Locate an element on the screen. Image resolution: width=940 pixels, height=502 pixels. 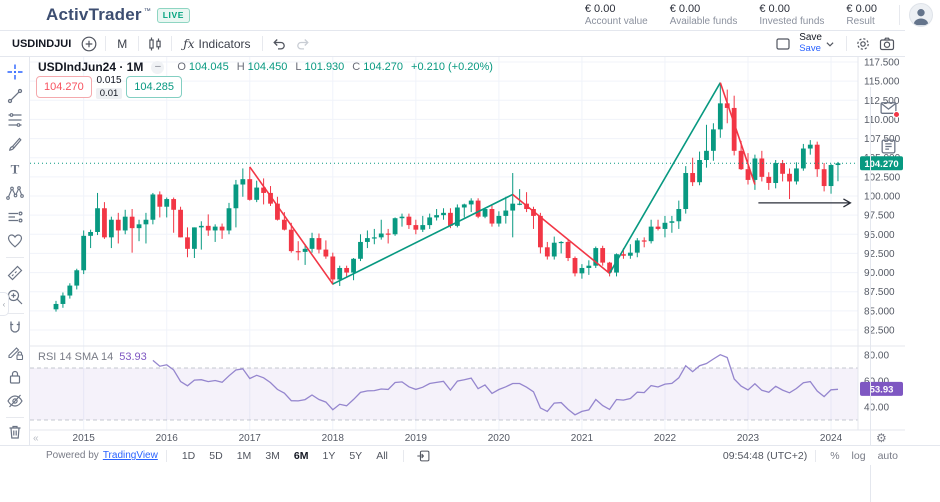
tool-crosshair-button is located at coordinates (15, 71).